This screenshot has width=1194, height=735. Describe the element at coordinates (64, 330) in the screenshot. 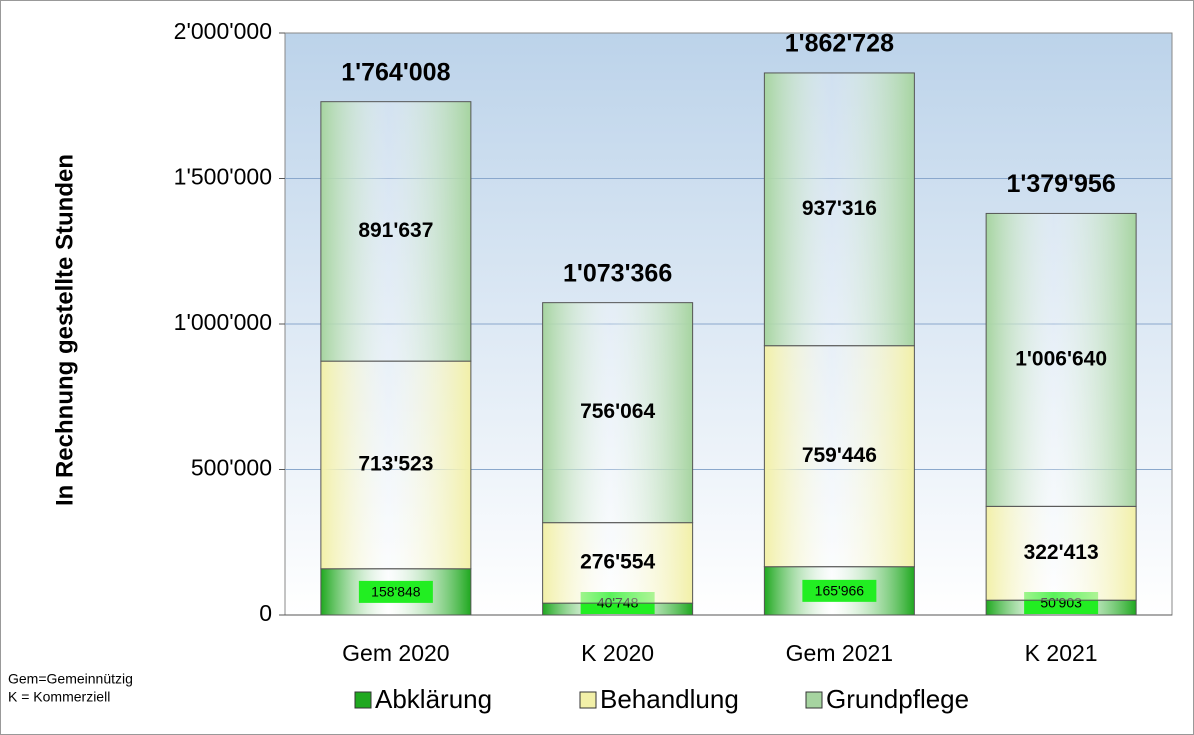

I see `y-axis-title: In Rechnung gestellte Stunden` at that location.